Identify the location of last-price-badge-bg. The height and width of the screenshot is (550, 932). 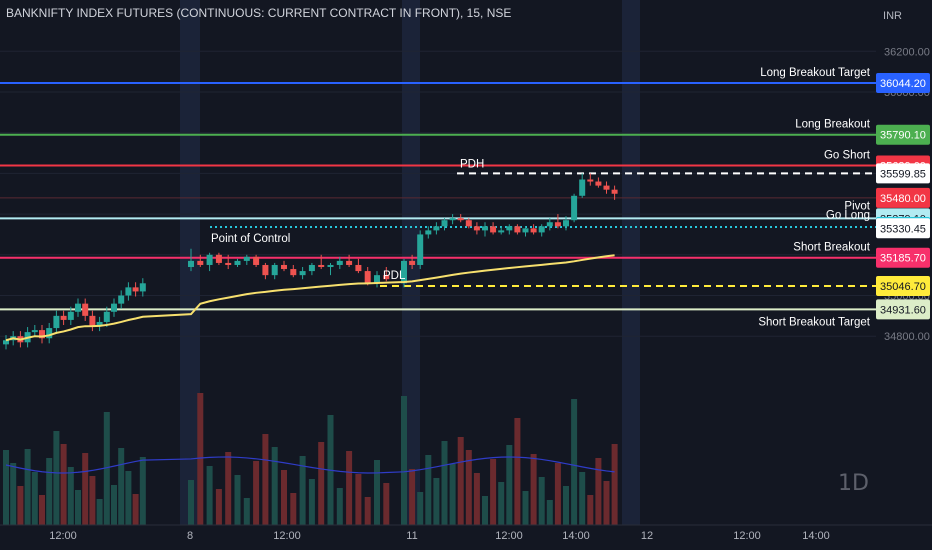
(903, 197).